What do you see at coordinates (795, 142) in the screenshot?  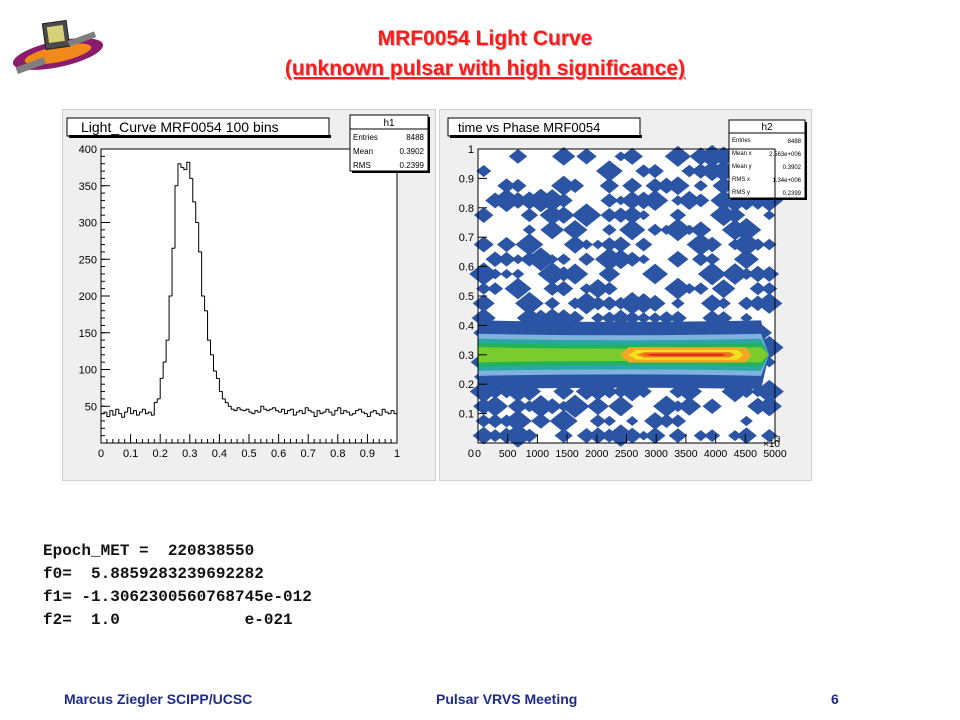 I see `stats-value: 8488` at bounding box center [795, 142].